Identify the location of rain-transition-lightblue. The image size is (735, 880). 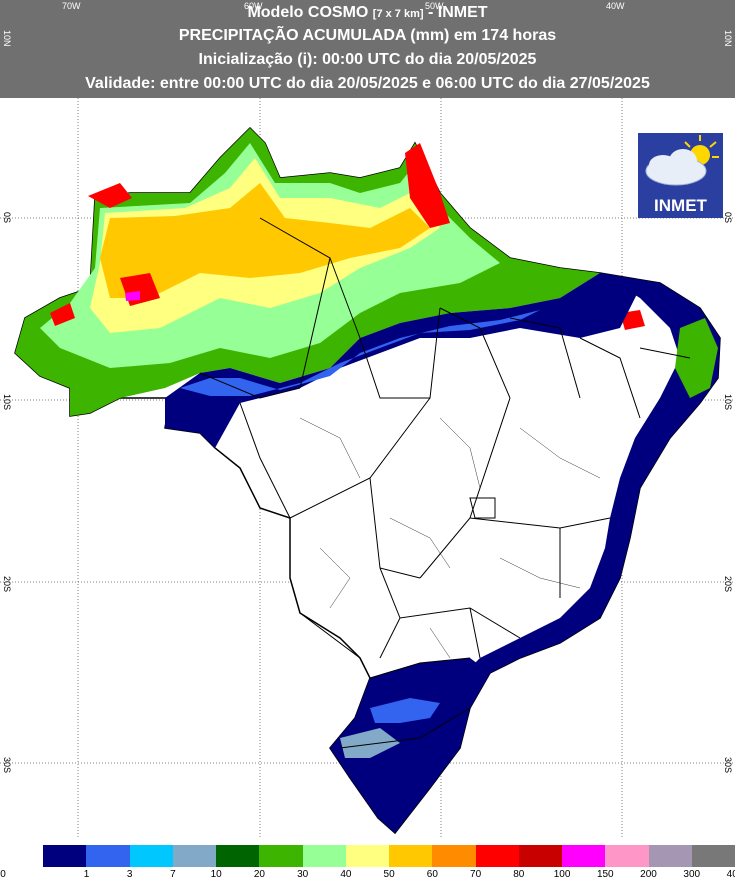
(360, 353).